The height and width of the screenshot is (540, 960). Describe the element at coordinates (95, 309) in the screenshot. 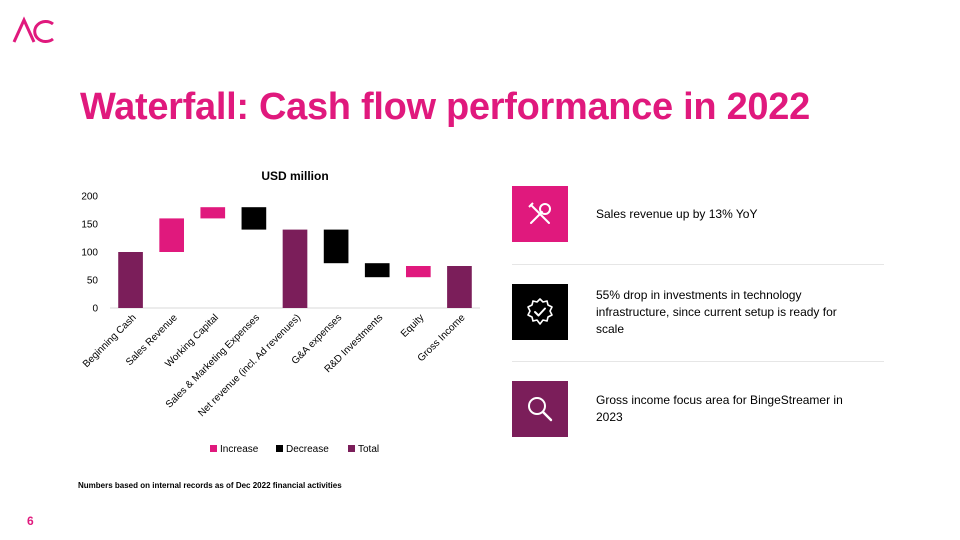

I see `y-tick-label: 0` at that location.